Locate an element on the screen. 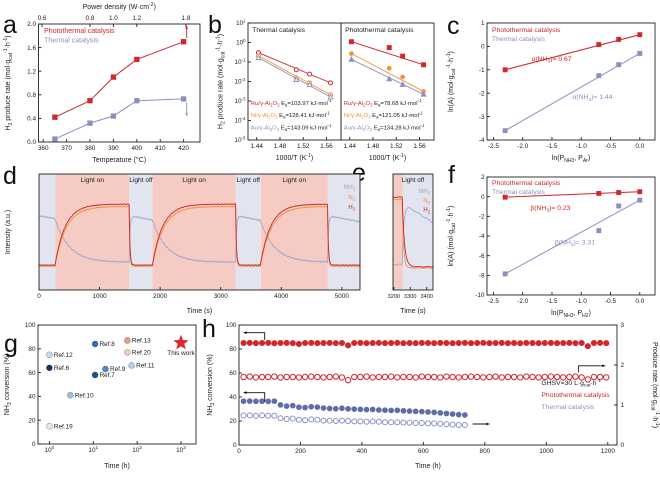 This screenshot has height=478, width=660. svg-text: 410 is located at coordinates (160, 148).